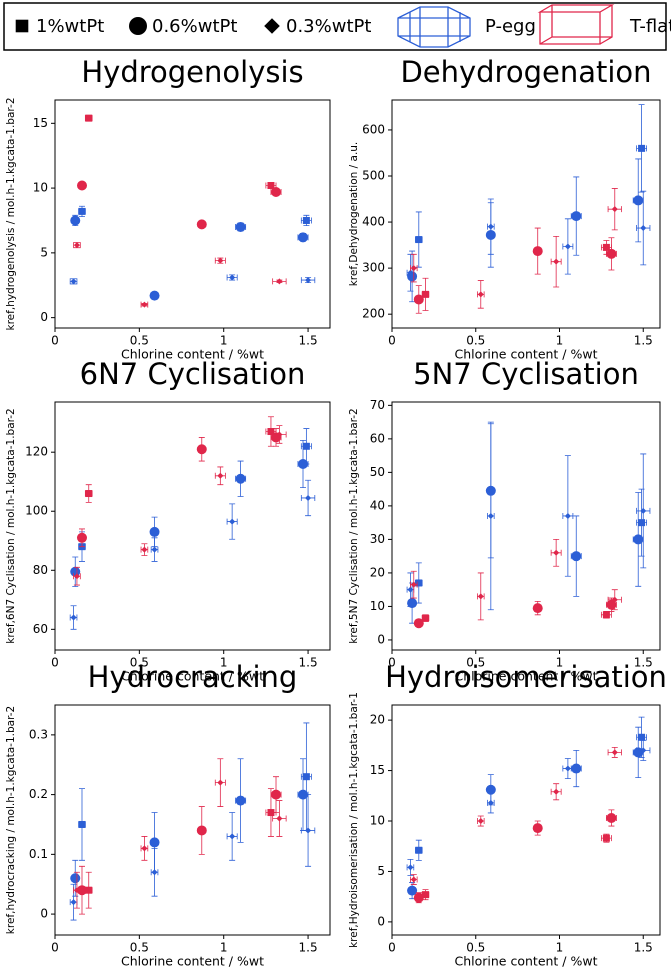 The height and width of the screenshot is (972, 671). Describe the element at coordinates (576, 24) in the screenshot. I see `t-flat-icon` at that location.